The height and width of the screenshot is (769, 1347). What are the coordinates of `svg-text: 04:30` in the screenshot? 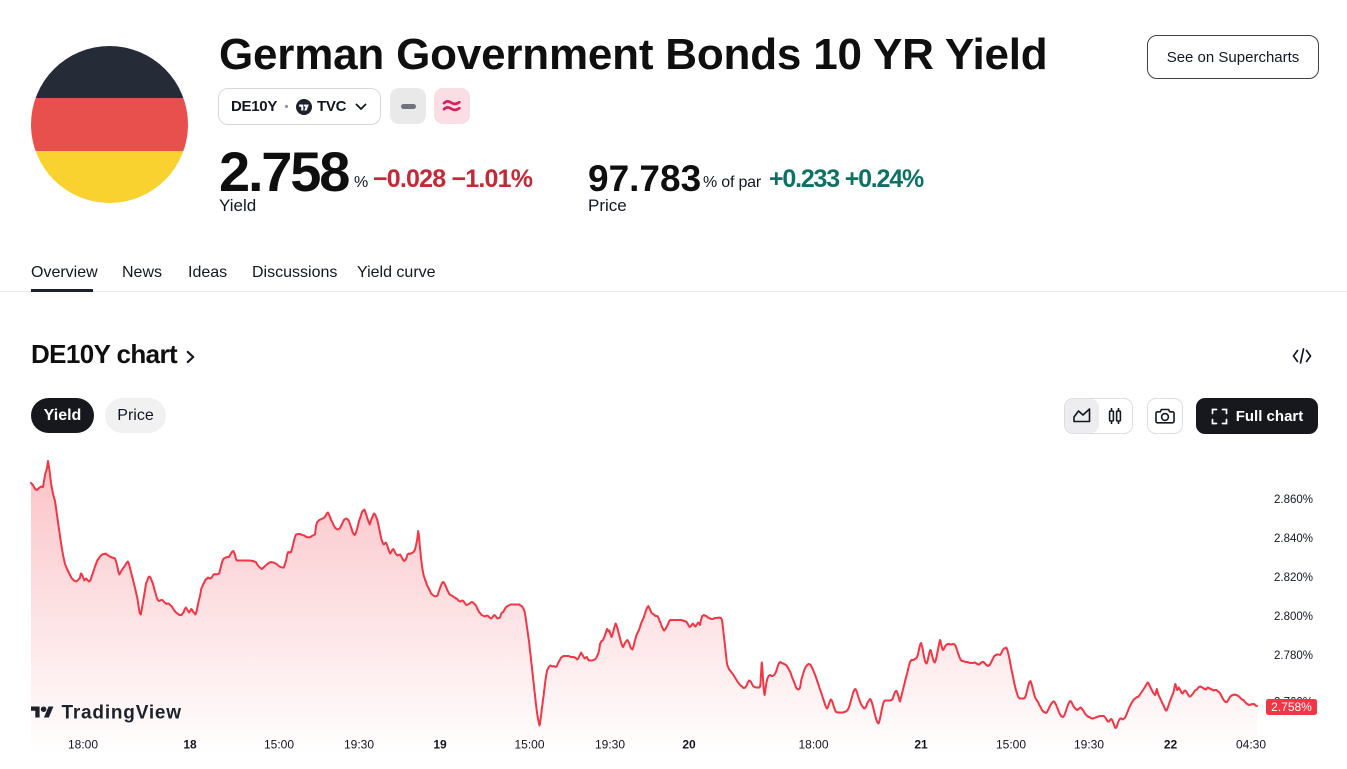 It's located at (1251, 745).